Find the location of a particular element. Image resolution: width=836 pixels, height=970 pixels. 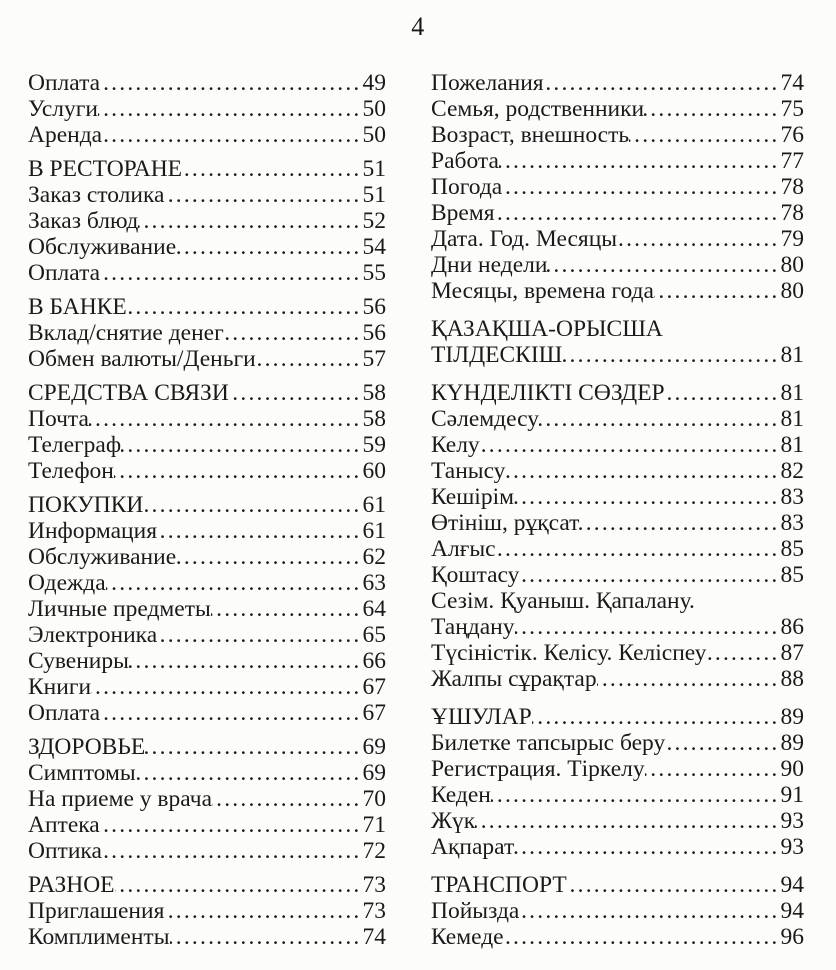

page-ref: 78 is located at coordinates (792, 213).